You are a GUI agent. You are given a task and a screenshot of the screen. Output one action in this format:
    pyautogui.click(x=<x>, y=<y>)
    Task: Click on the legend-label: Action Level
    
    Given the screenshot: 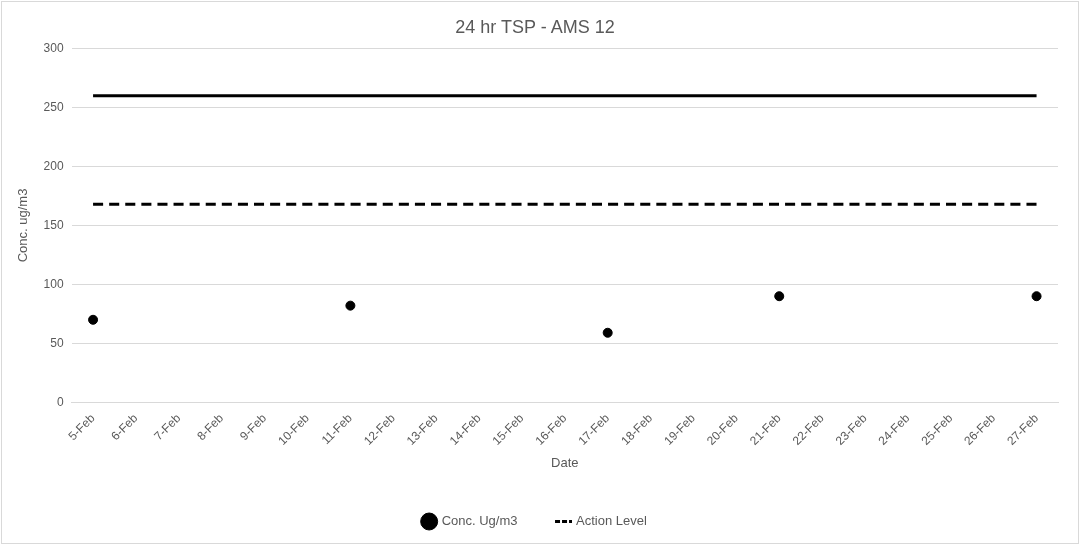 What is the action you would take?
    pyautogui.click(x=611, y=521)
    